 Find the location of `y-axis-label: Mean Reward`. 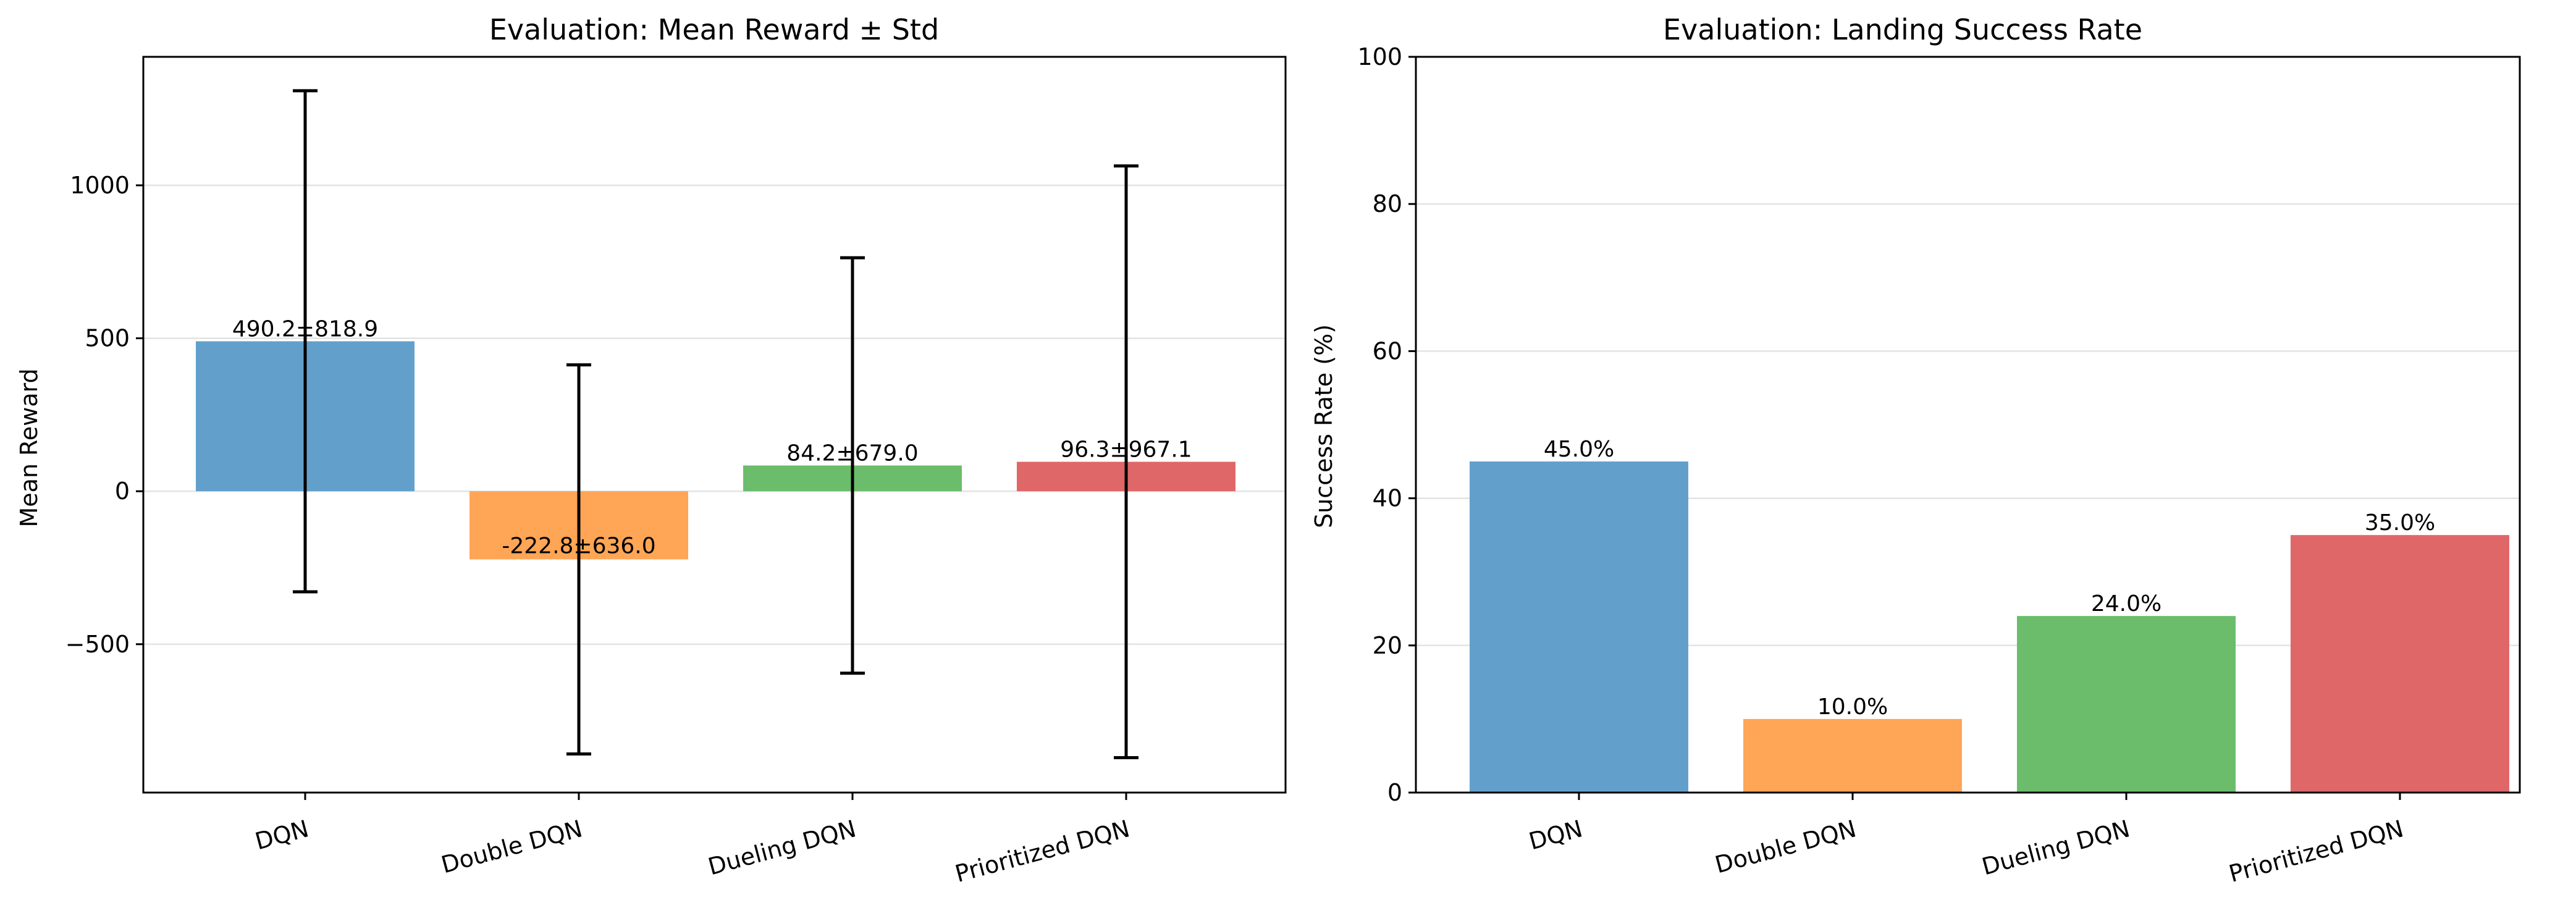

y-axis-label: Mean Reward is located at coordinates (29, 447).